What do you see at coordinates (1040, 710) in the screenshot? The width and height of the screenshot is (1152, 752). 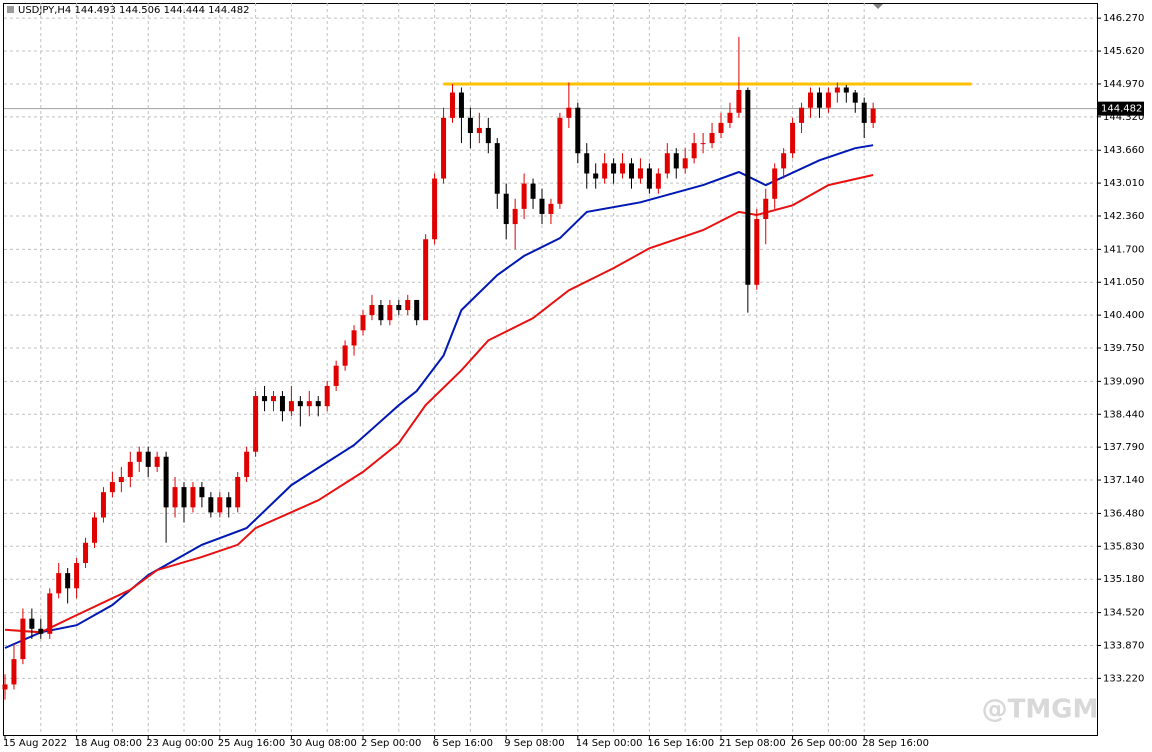 I see `watermark: @TMGM` at bounding box center [1040, 710].